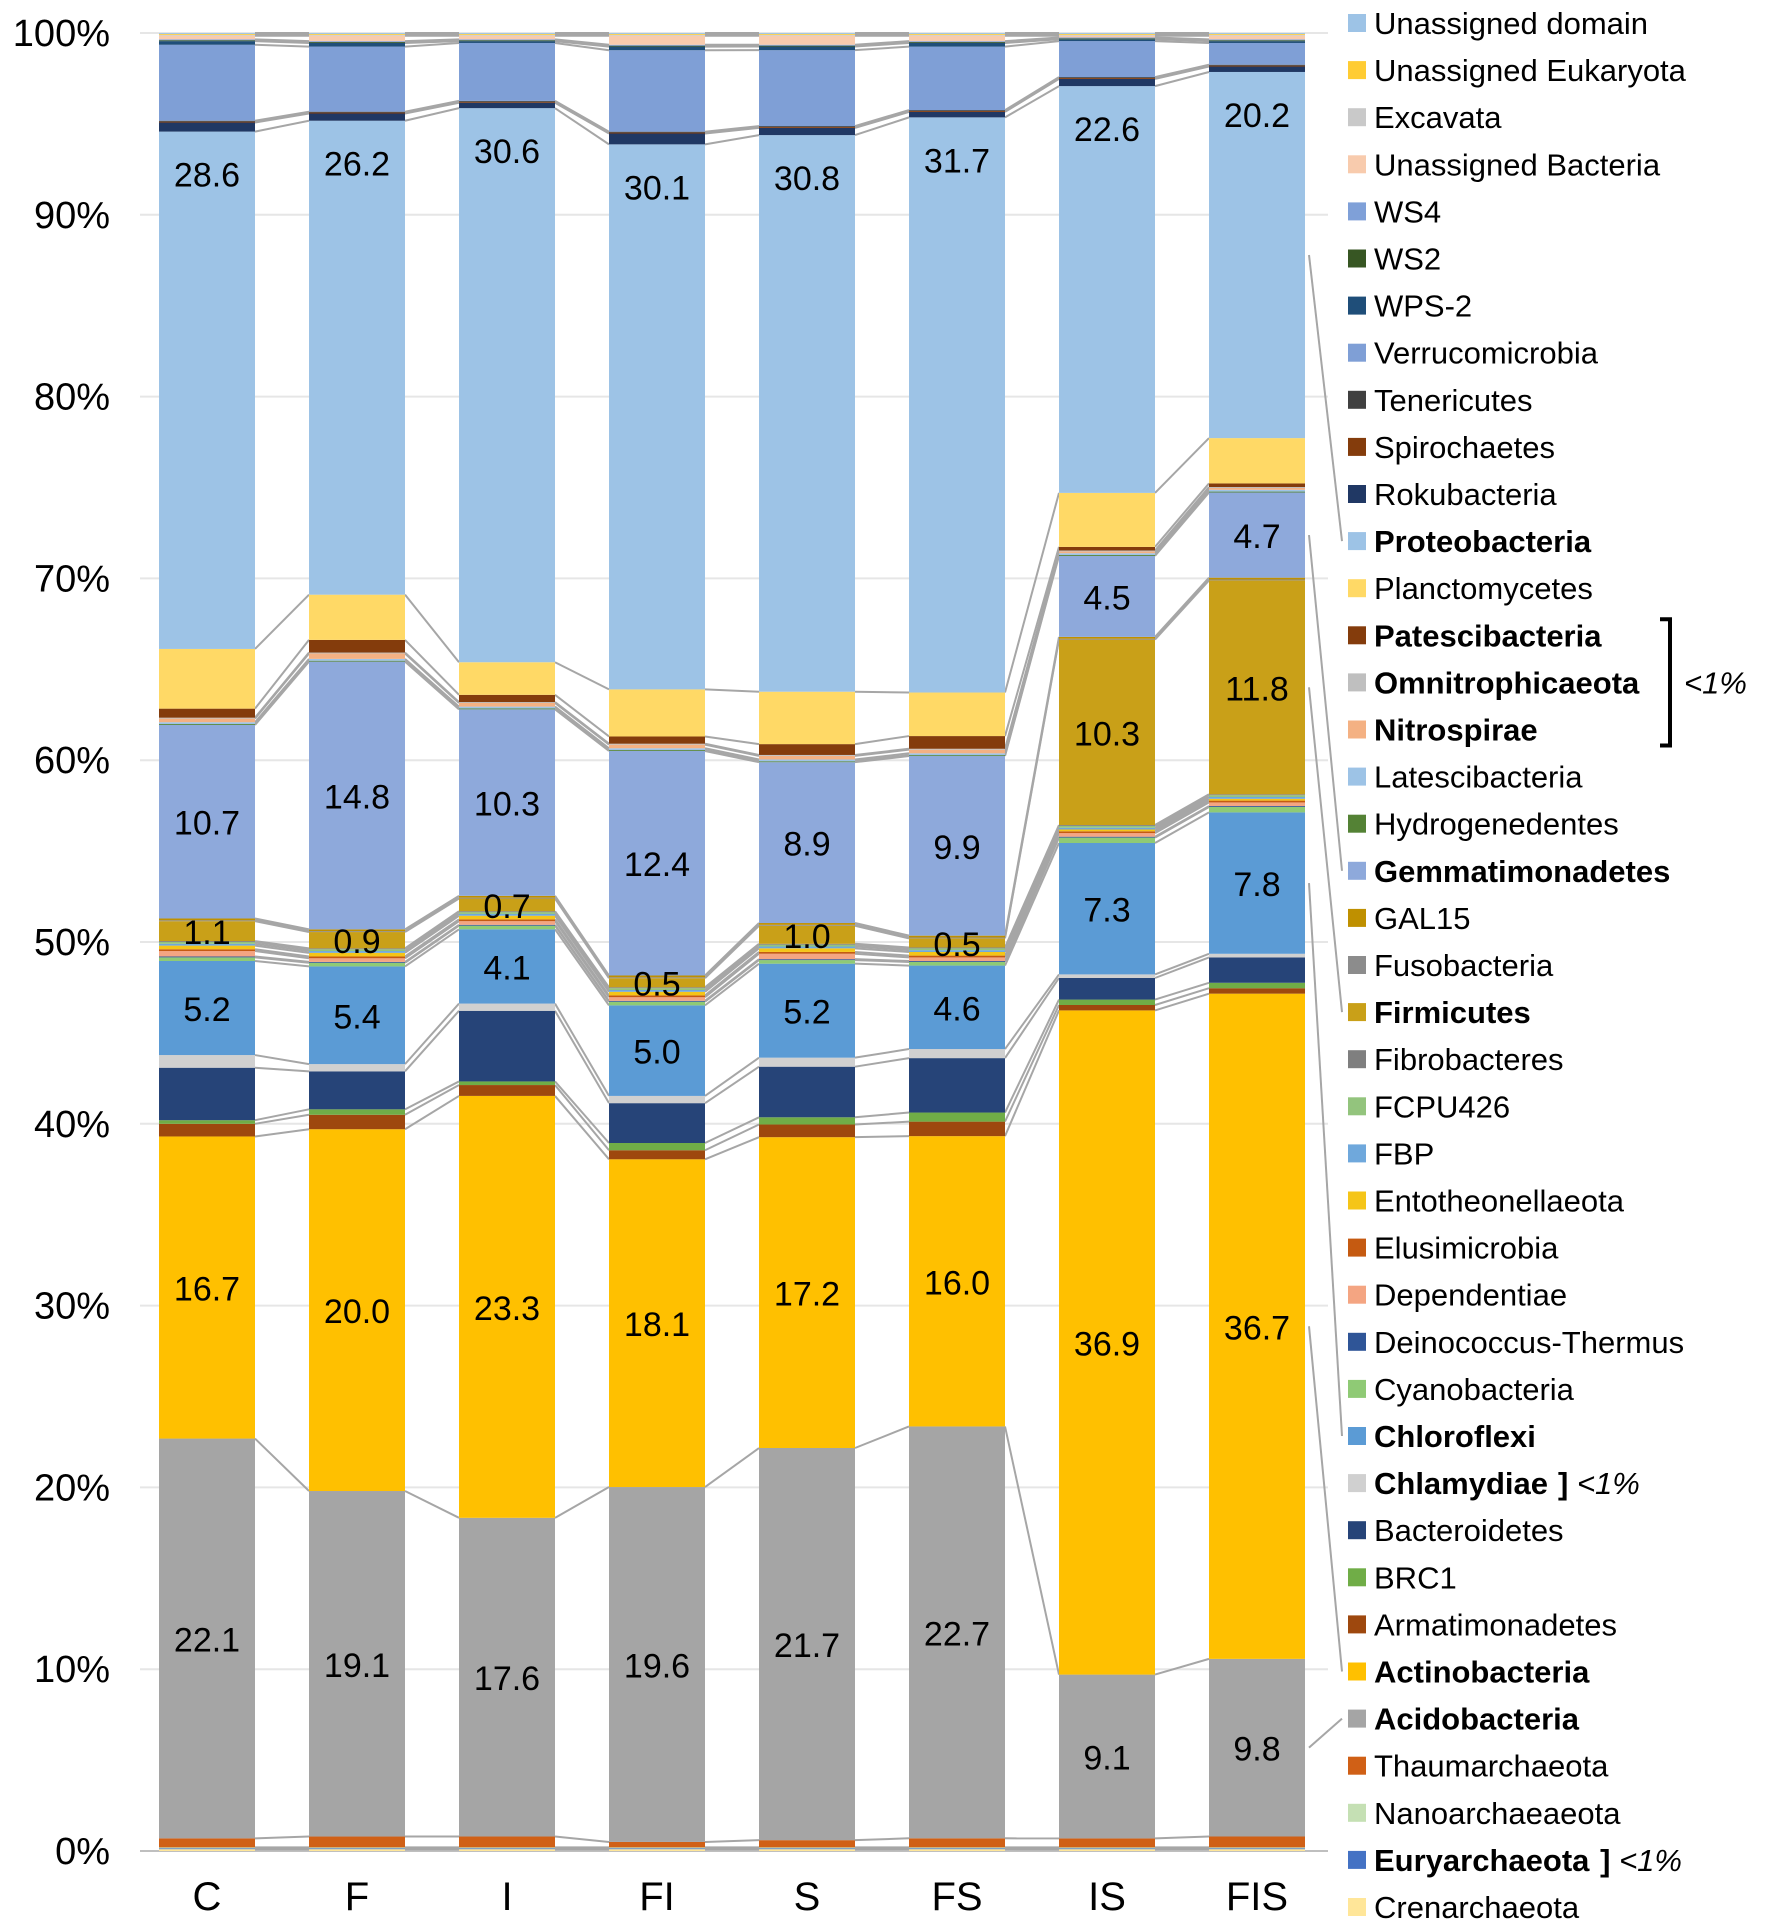 The width and height of the screenshot is (1772, 1930). What do you see at coordinates (807, 34) in the screenshot?
I see `bar-segment-s-unassigned-eukaryota` at bounding box center [807, 34].